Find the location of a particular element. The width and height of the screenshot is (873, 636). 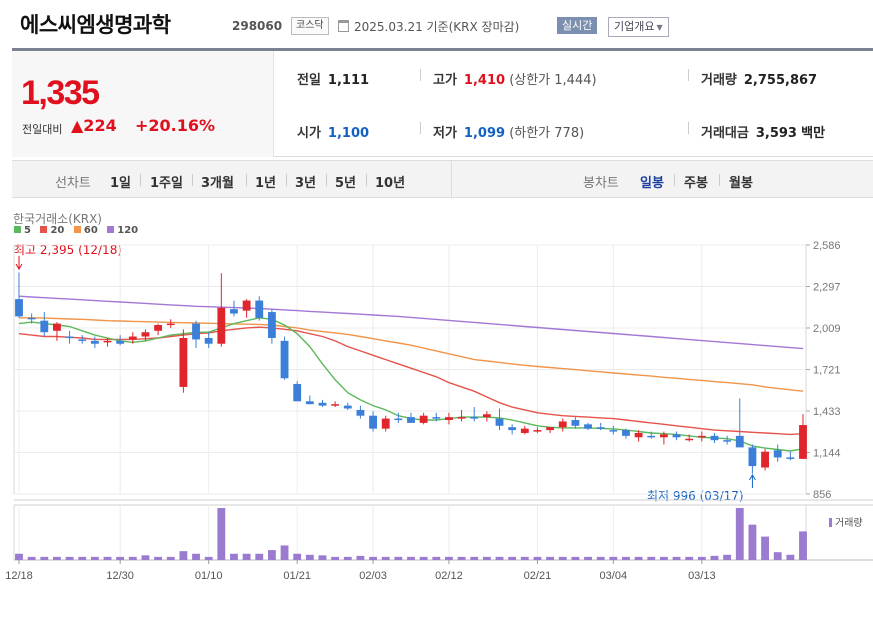

ma60-line is located at coordinates (411, 354).